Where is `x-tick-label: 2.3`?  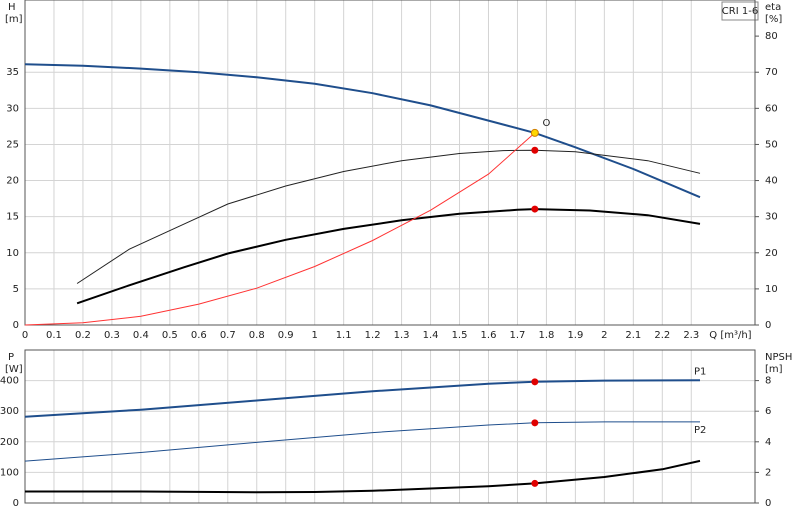
x-tick-label: 2.3 is located at coordinates (691, 335).